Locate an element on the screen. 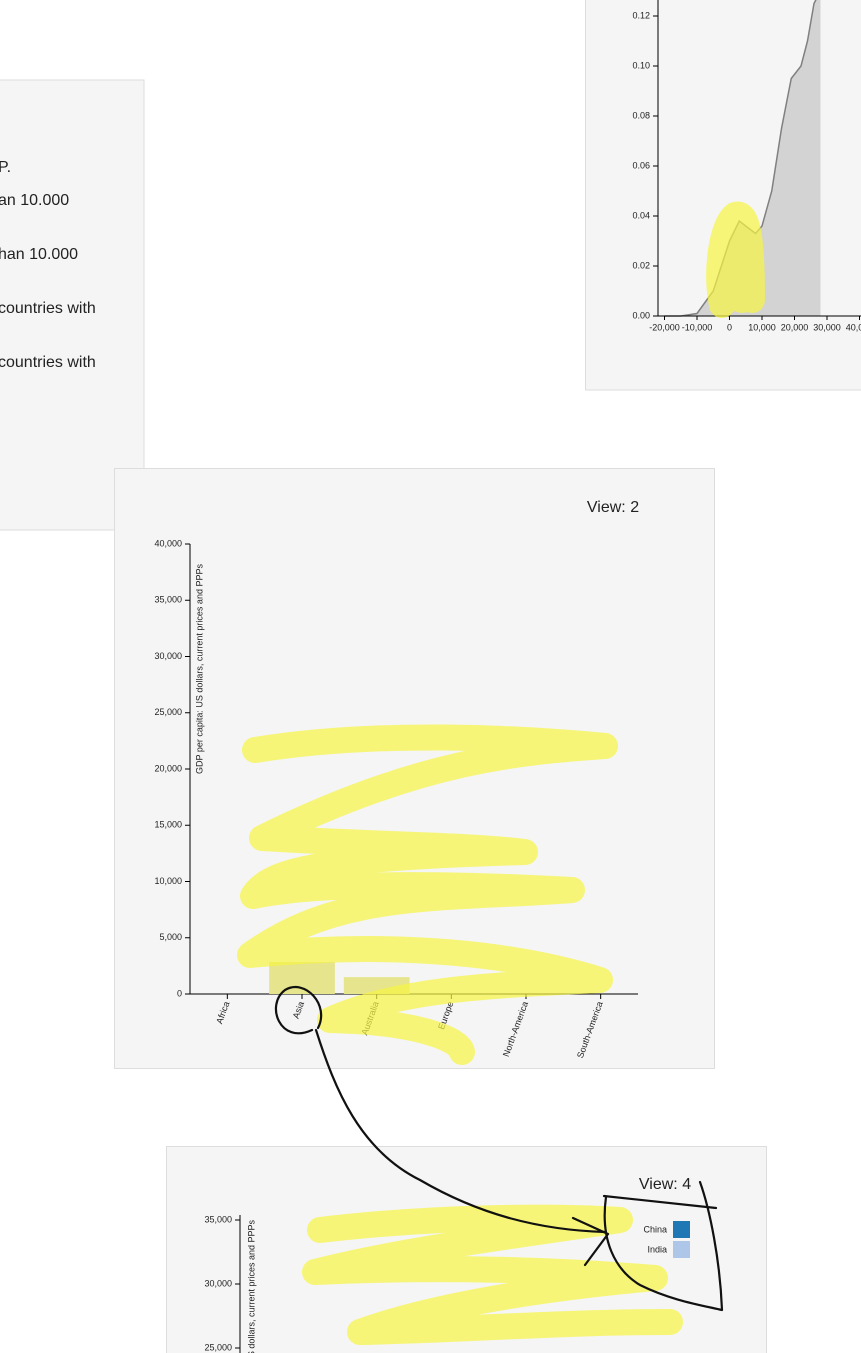  text-line: an 10.000 is located at coordinates (34, 200).